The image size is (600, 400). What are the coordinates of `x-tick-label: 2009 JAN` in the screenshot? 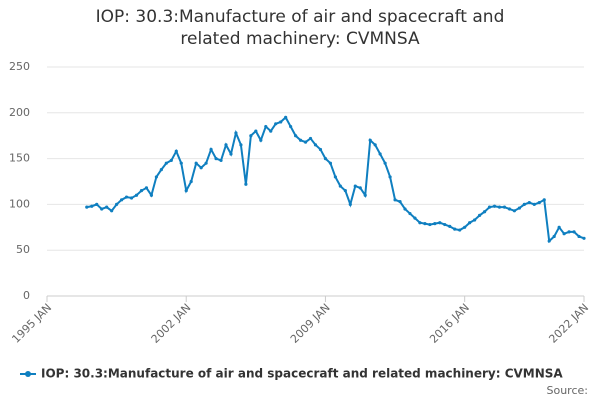 It's located at (310, 323).